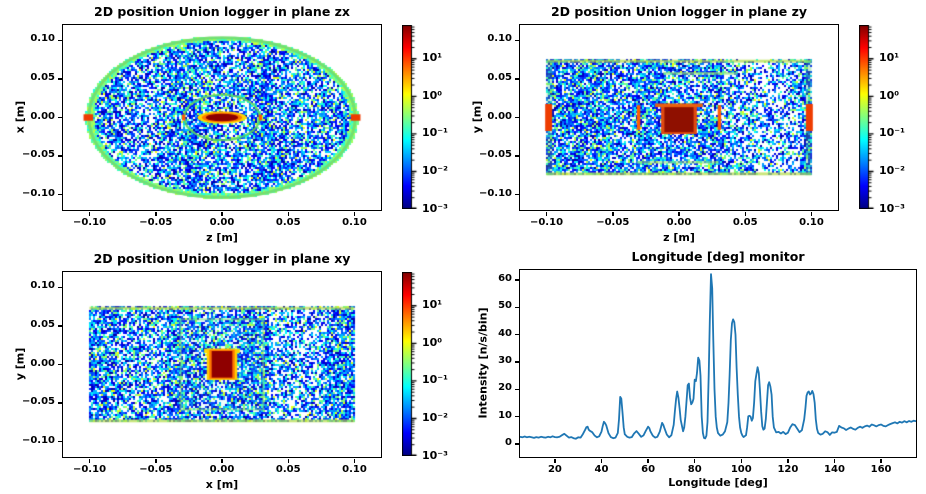 The image size is (926, 494). I want to click on colorbar-xy, so click(411, 364).